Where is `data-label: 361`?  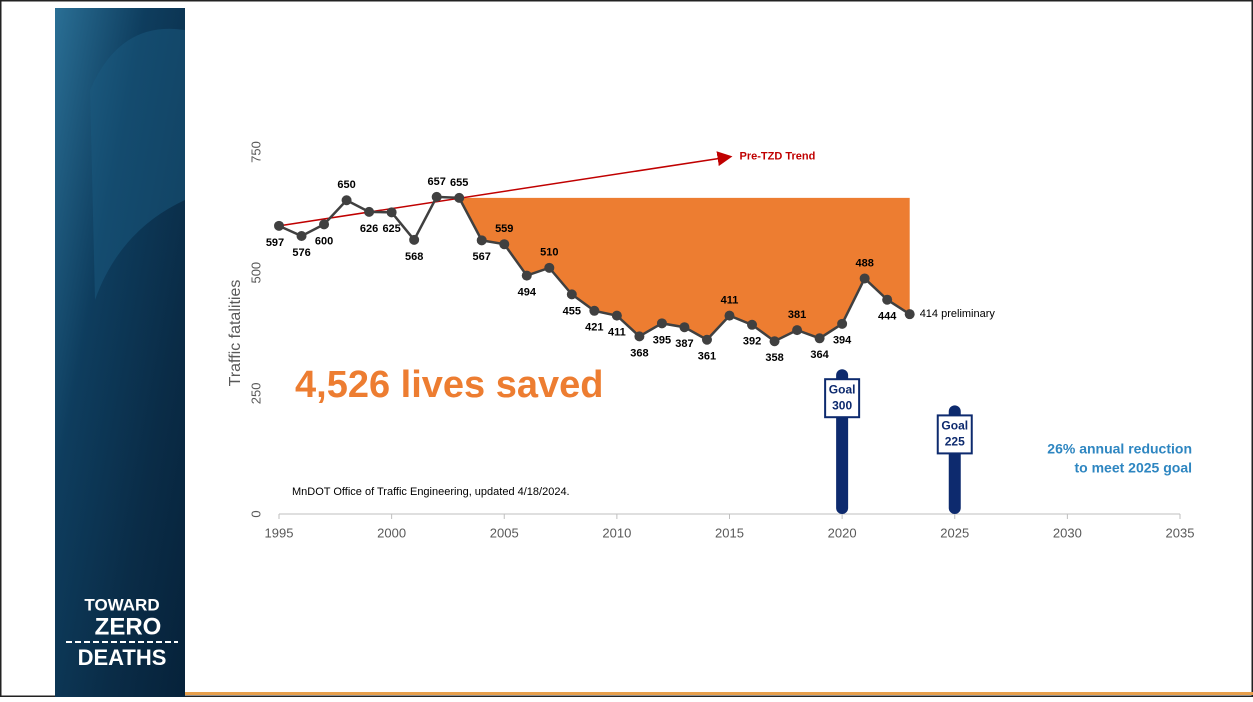 data-label: 361 is located at coordinates (707, 357).